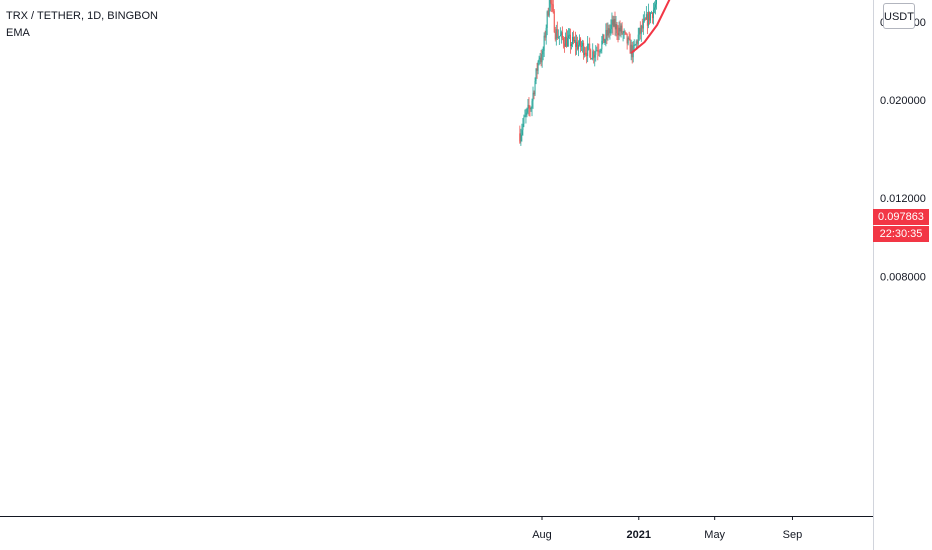 The height and width of the screenshot is (550, 932). What do you see at coordinates (903, 277) in the screenshot?
I see `y-tick-label: 0.008000` at bounding box center [903, 277].